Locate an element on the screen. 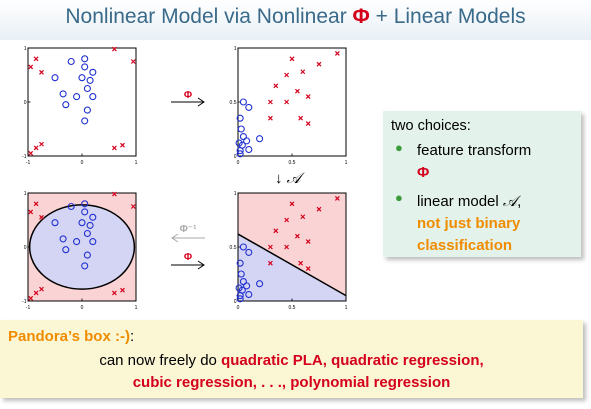 This screenshot has width=591, height=409. phi-top-label: Φ is located at coordinates (188, 95).